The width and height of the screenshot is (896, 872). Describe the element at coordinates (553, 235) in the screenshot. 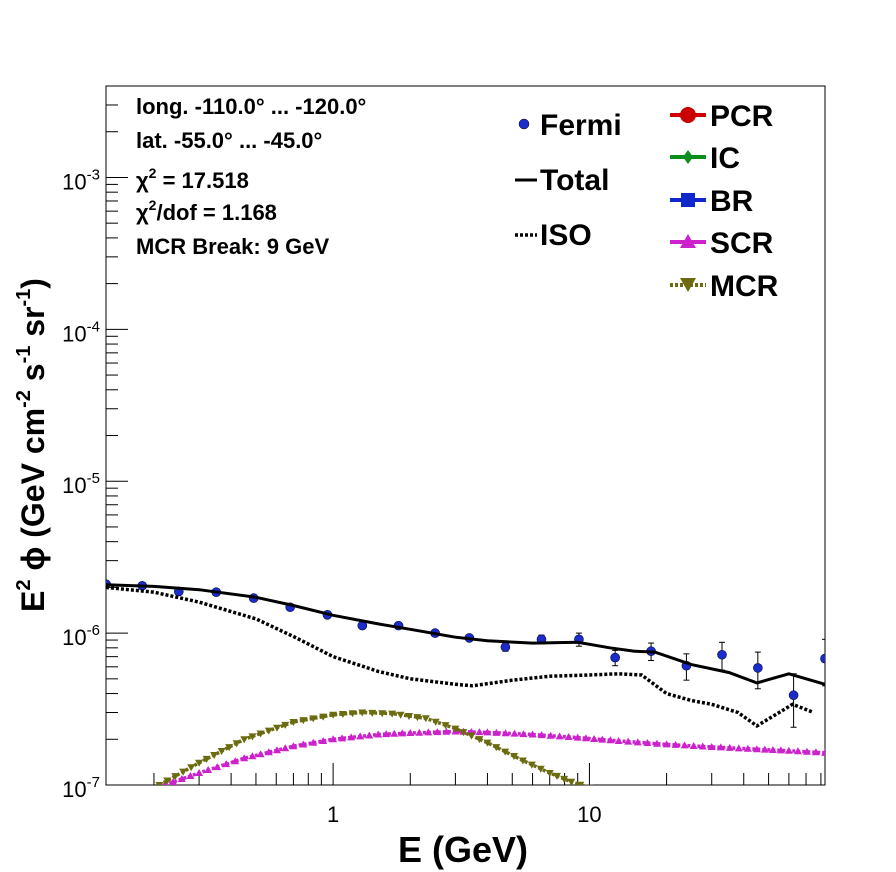

I see `legend-item-iso: ISO` at that location.